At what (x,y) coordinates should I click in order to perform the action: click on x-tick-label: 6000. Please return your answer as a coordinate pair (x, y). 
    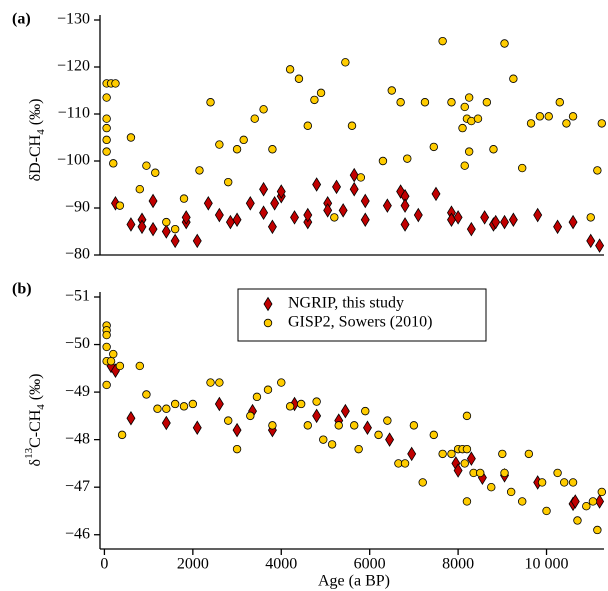
    Looking at the image, I should click on (370, 564).